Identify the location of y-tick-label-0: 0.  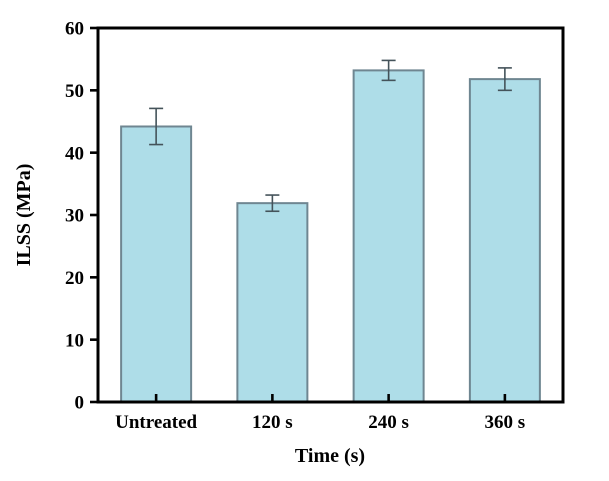
(80, 403).